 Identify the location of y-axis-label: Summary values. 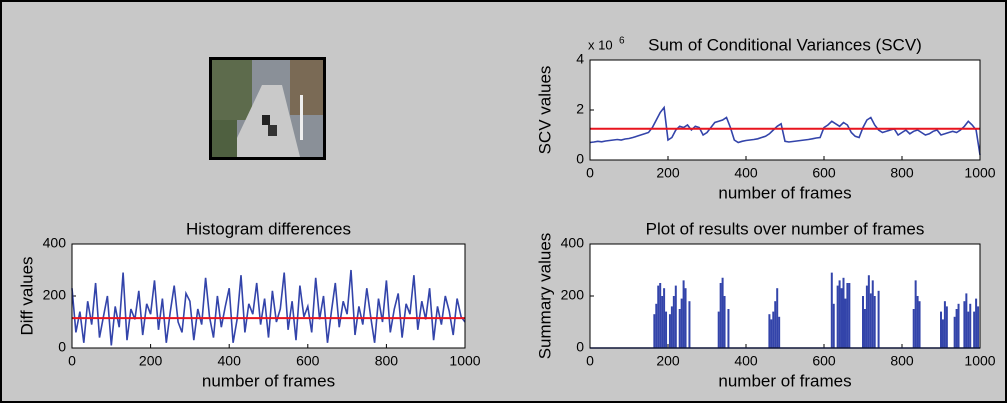
(544, 296).